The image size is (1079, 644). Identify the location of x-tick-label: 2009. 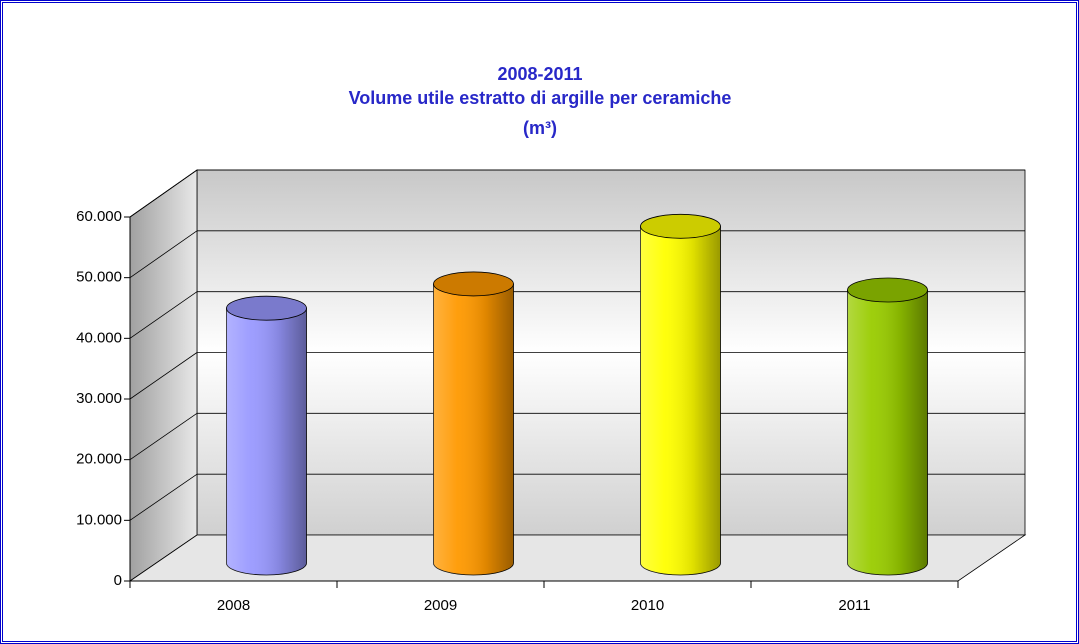
(440, 605).